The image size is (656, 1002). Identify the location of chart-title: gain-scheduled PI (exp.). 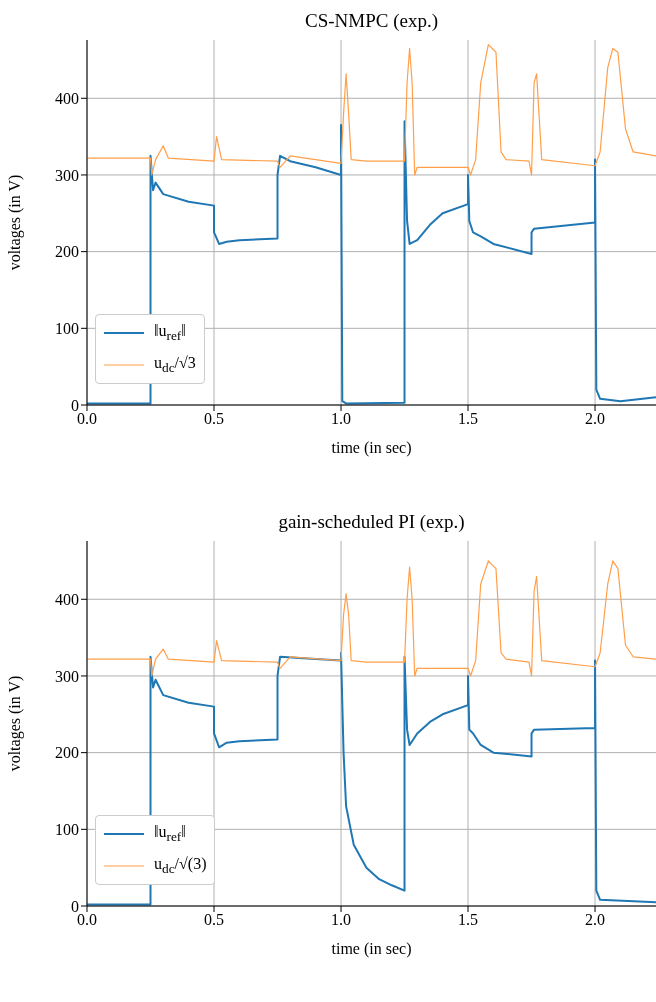
(371, 522).